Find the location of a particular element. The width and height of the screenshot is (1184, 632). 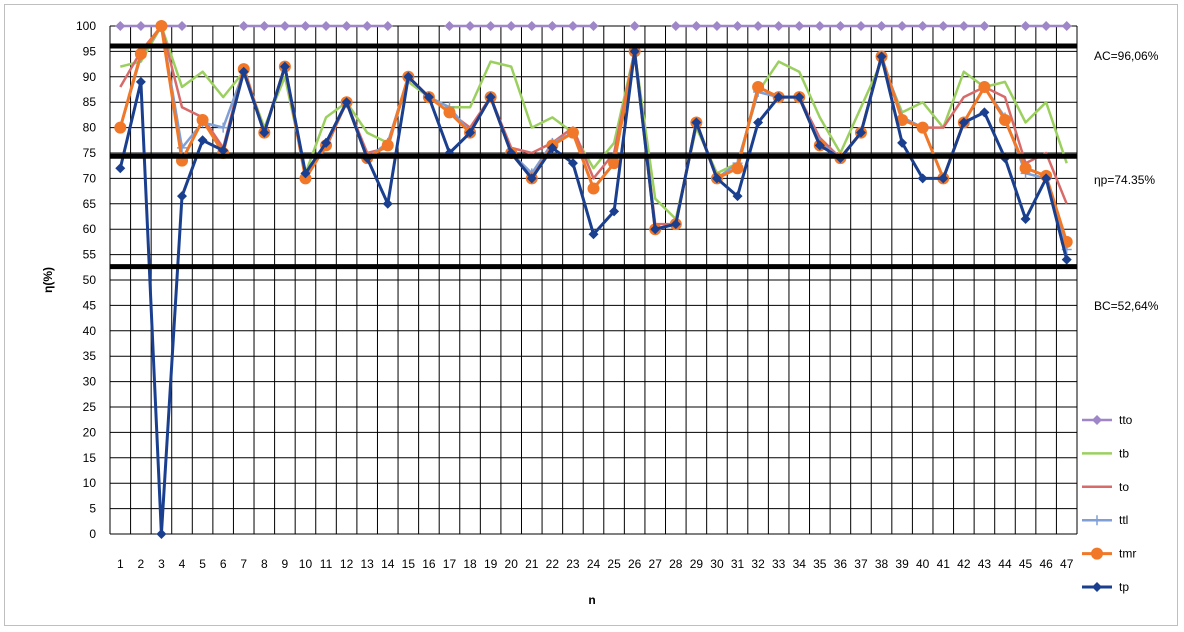

y-tick-label: 45 is located at coordinates (90, 305).